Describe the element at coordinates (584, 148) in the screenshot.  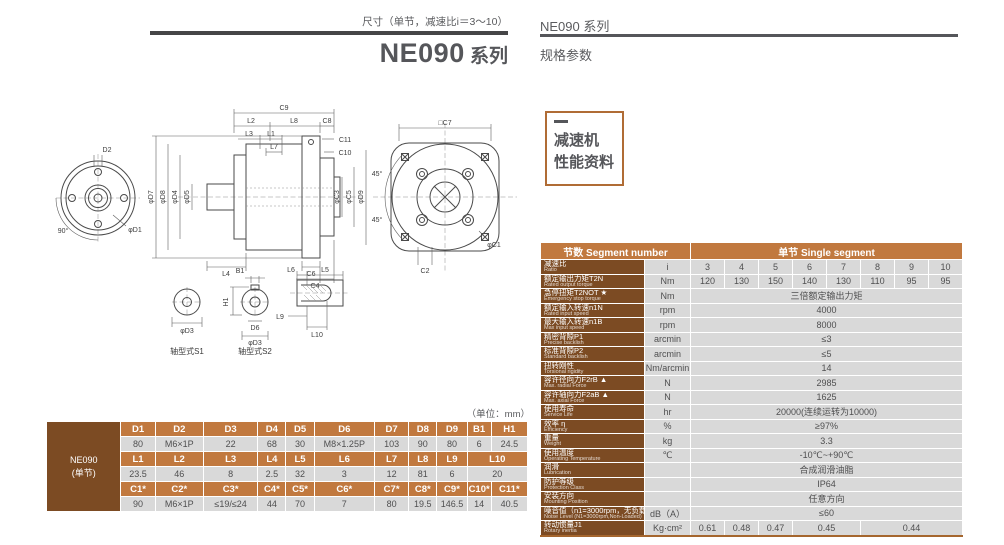
I see `performance-info-box: 减速机 性能资料` at that location.